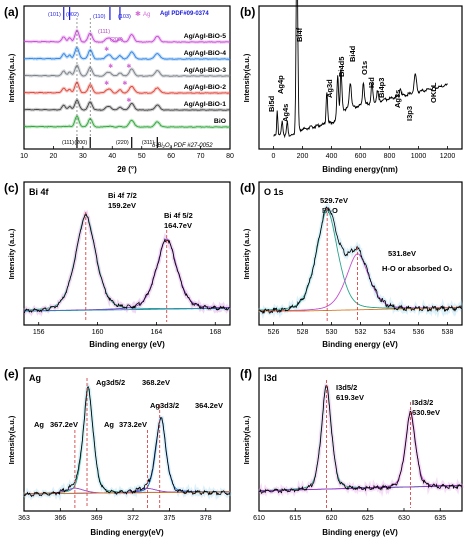  I want to click on panel-b-peak-label: OKLL, so click(433, 92).